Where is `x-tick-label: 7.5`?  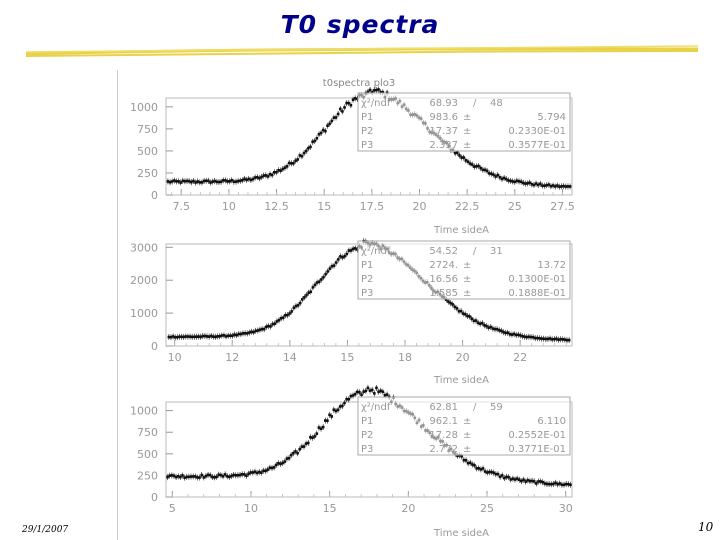 x-tick-label: 7.5 is located at coordinates (181, 206).